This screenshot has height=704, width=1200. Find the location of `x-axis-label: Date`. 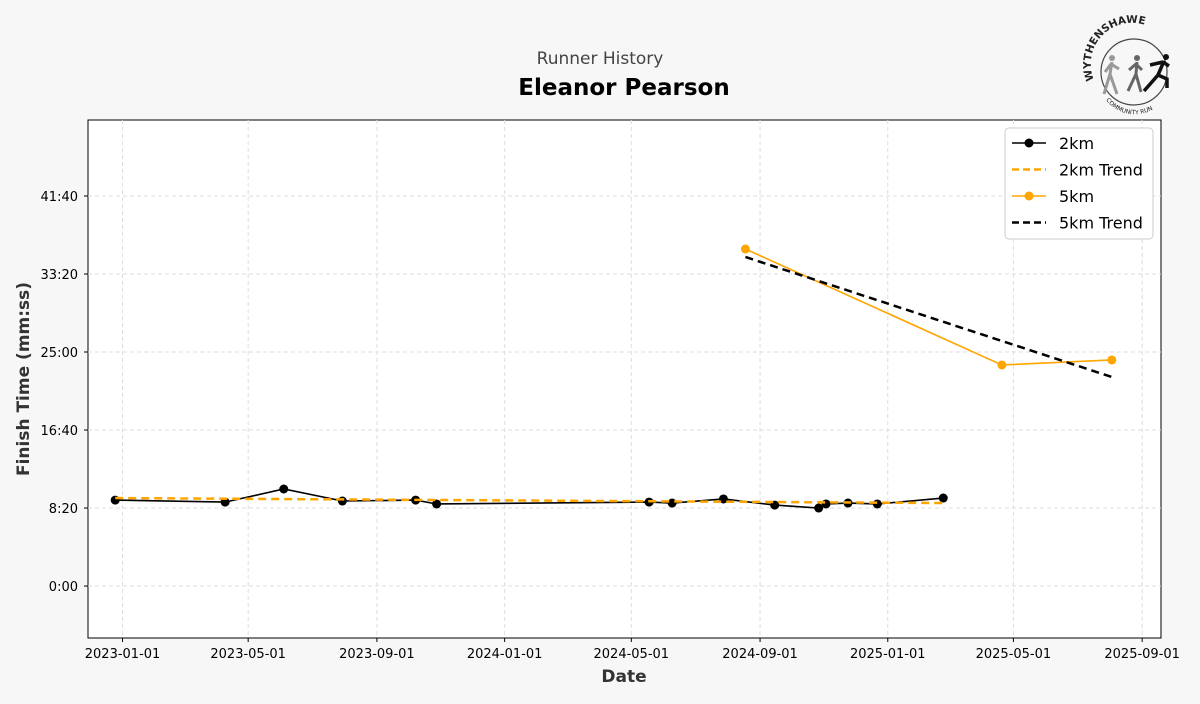

x-axis-label: Date is located at coordinates (623, 677).